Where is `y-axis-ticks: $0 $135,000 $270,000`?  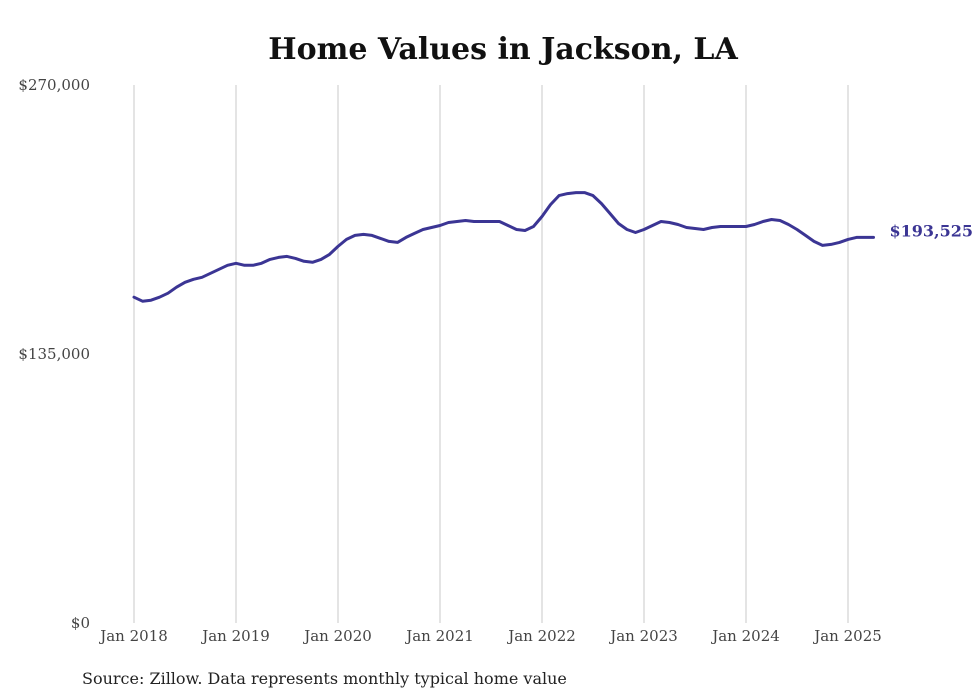 y-axis-ticks: $0 $135,000 $270,000 is located at coordinates (54, 354).